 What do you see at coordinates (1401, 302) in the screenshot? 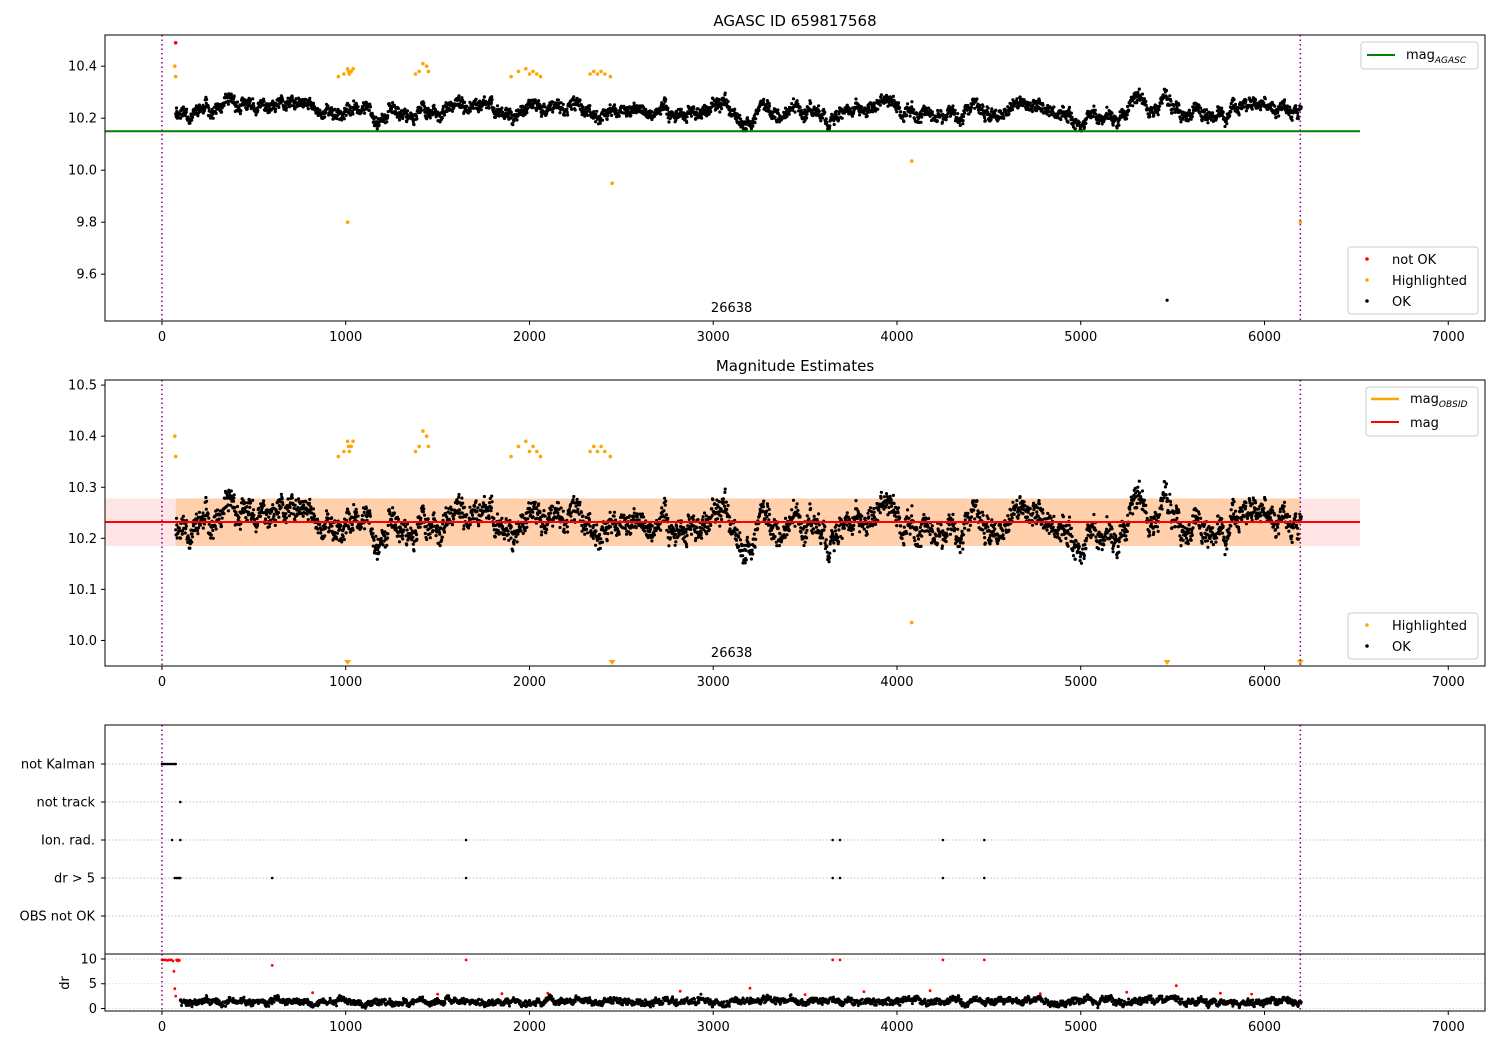
I see `legend-ok-label: OK` at bounding box center [1401, 302].